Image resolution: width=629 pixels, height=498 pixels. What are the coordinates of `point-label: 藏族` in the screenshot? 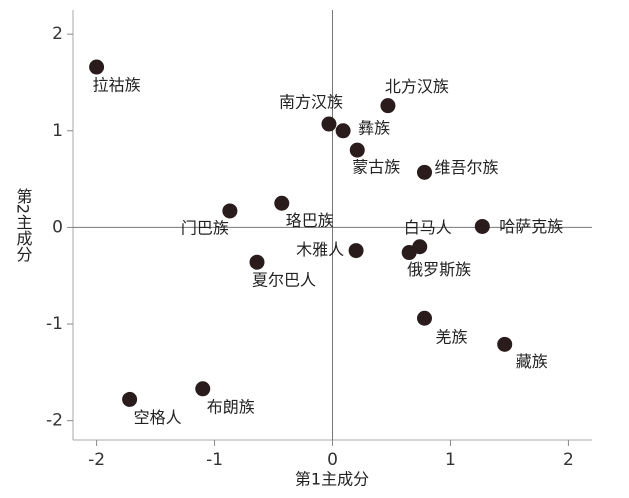 It's located at (532, 361).